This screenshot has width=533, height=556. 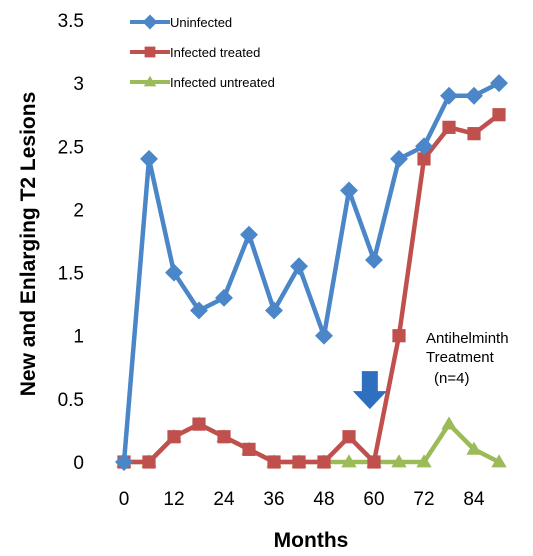 What do you see at coordinates (78, 210) in the screenshot?
I see `y-tick-label: 2` at bounding box center [78, 210].